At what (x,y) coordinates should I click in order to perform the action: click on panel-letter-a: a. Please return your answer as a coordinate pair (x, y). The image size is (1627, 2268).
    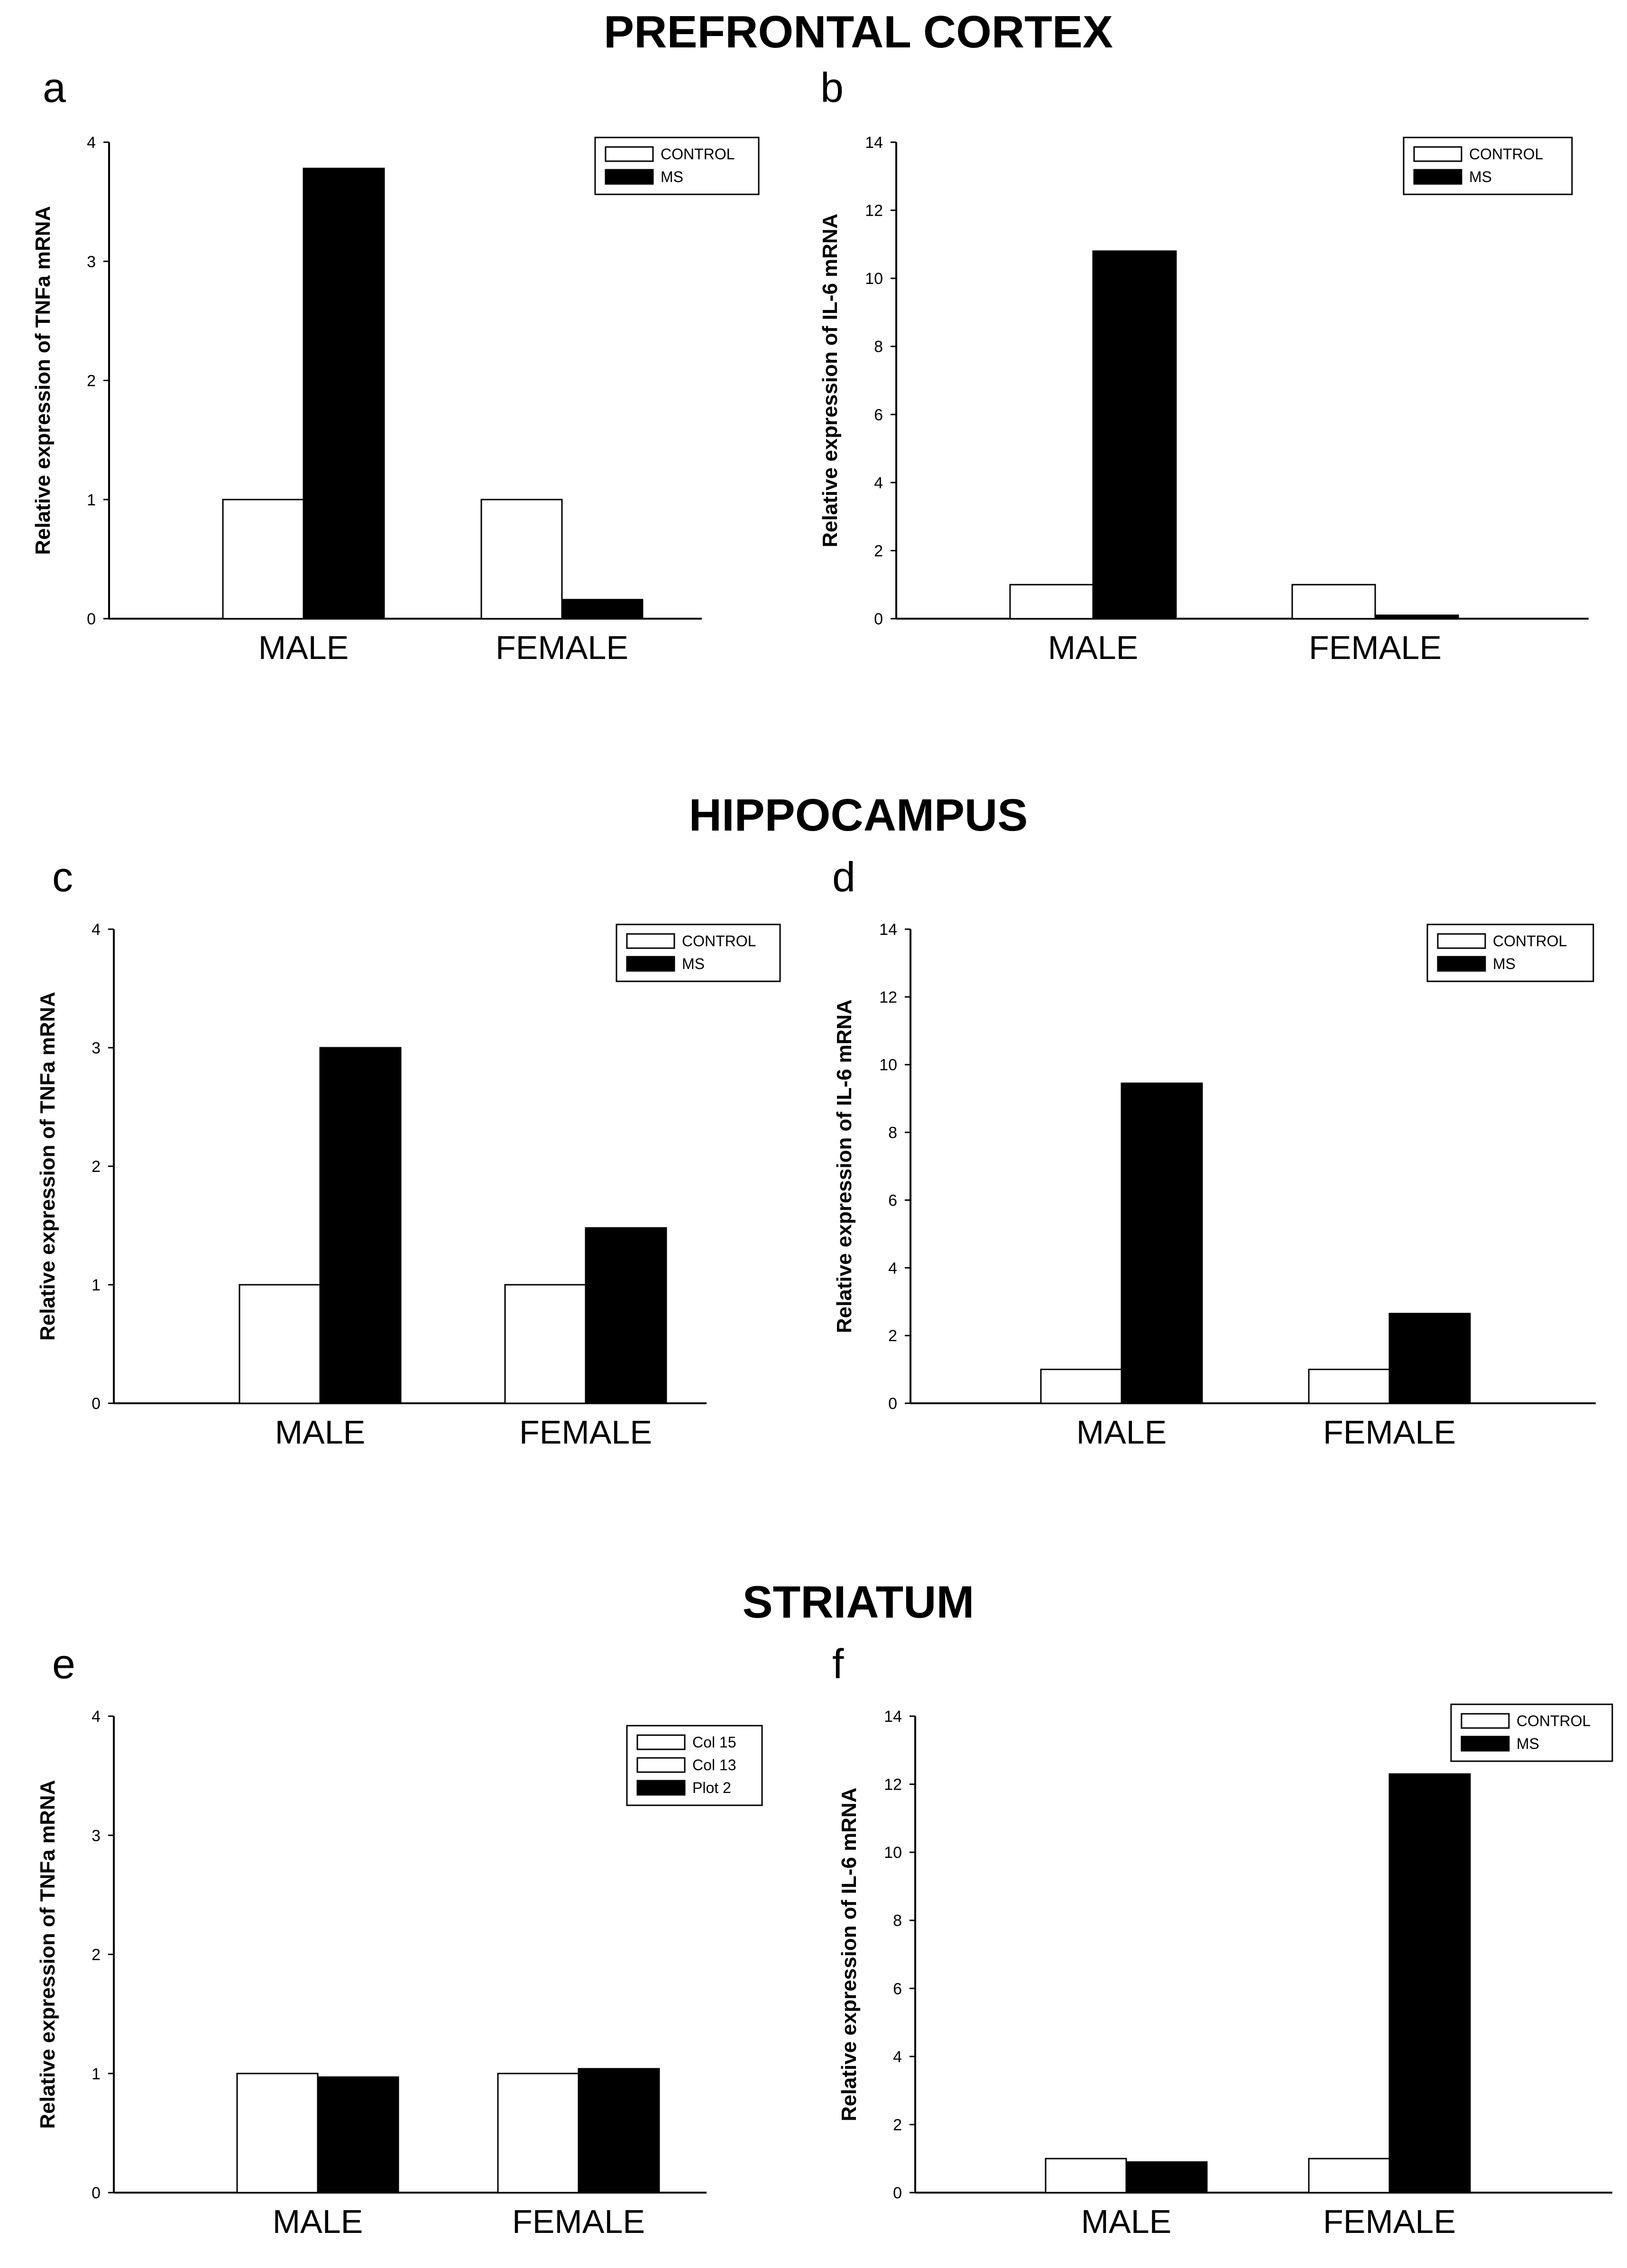
    Looking at the image, I should click on (54, 87).